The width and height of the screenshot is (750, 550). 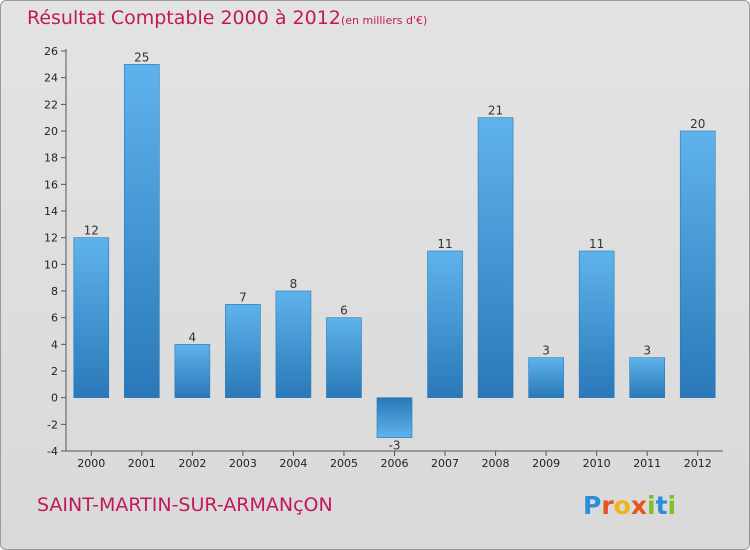 What do you see at coordinates (51, 158) in the screenshot?
I see `y-tick-label: 18` at bounding box center [51, 158].